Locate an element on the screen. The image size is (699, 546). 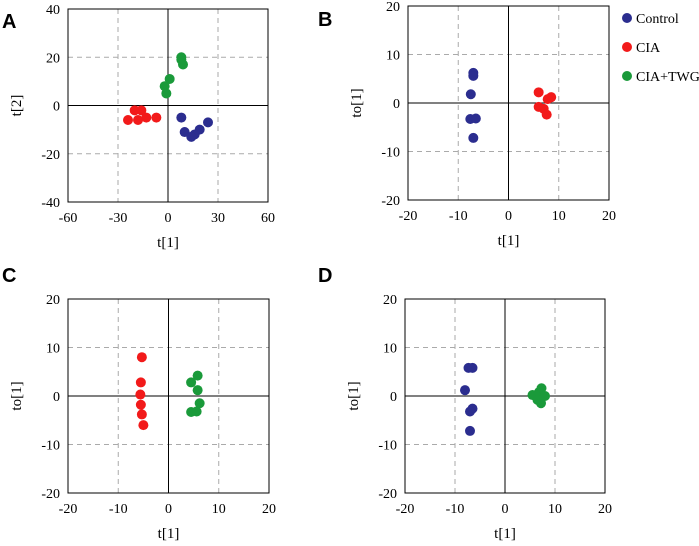
panel-letter: B is located at coordinates (325, 20).